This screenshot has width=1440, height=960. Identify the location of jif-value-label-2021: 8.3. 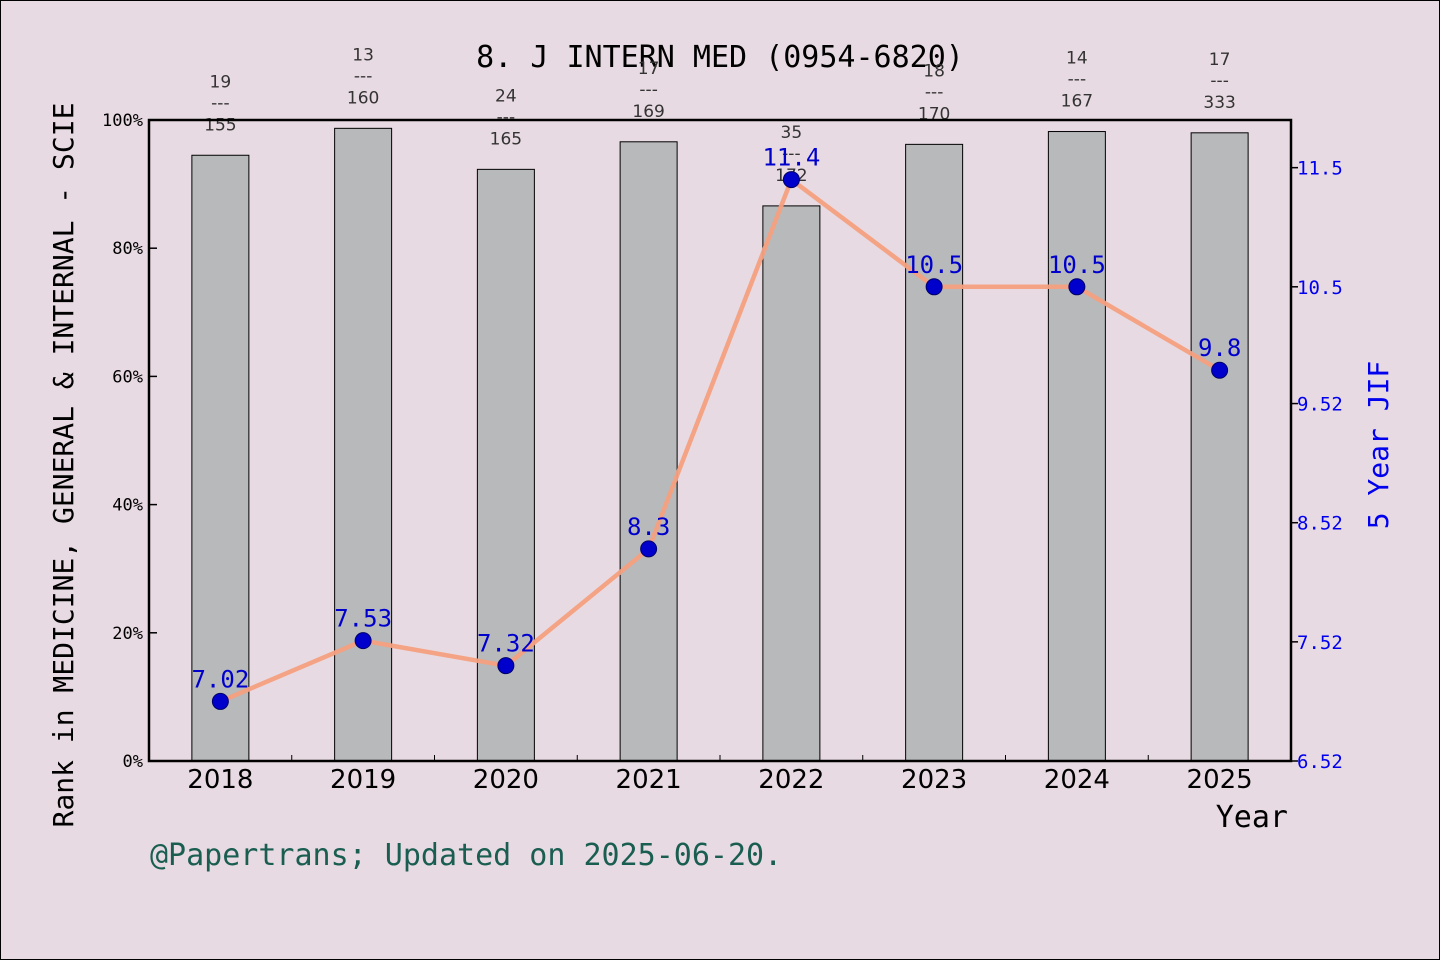
(648, 527).